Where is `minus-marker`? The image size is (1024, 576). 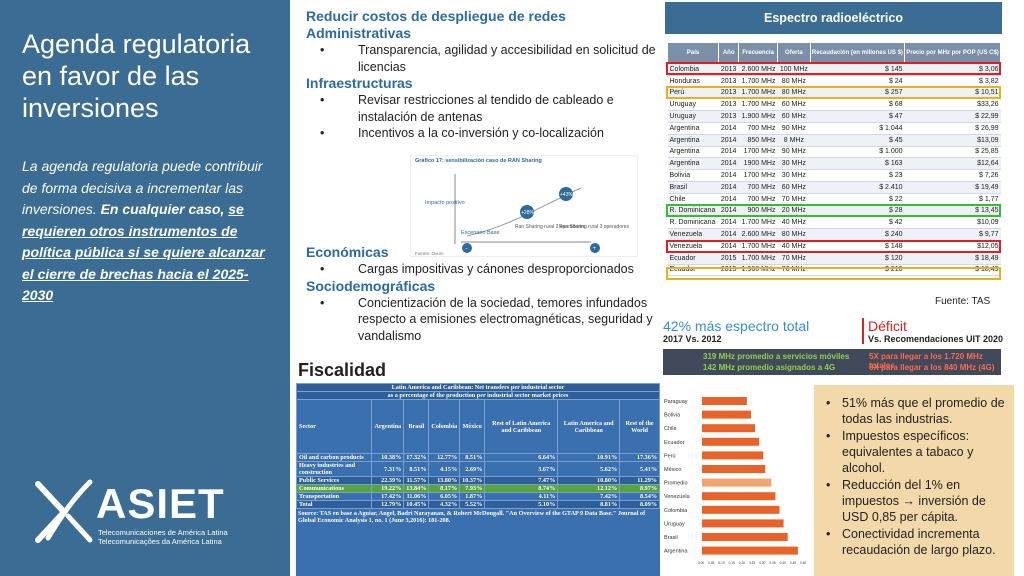
minus-marker is located at coordinates (467, 248).